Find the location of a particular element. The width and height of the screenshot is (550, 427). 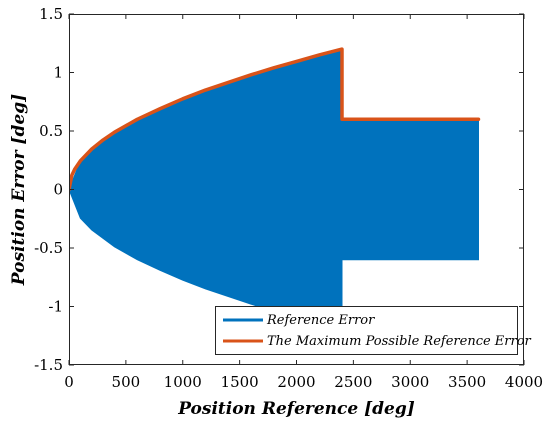

y-tick-label: -1.5 is located at coordinates (48, 365).